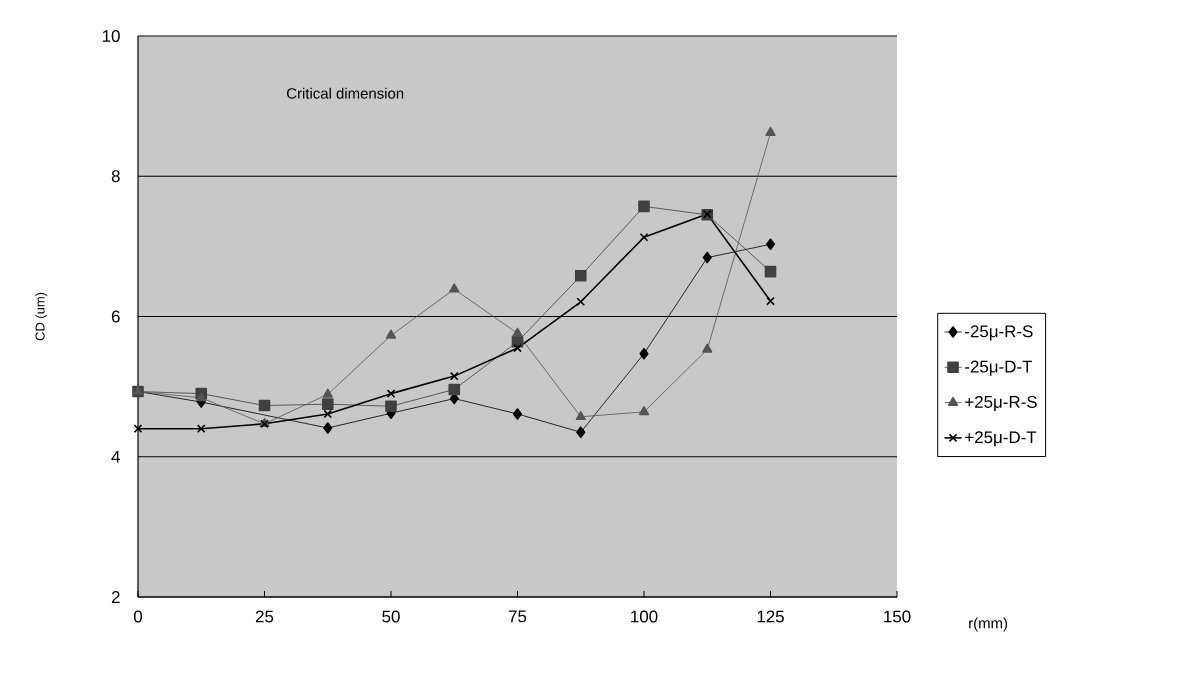  Describe the element at coordinates (264, 616) in the screenshot. I see `x-tick-label: 25` at that location.